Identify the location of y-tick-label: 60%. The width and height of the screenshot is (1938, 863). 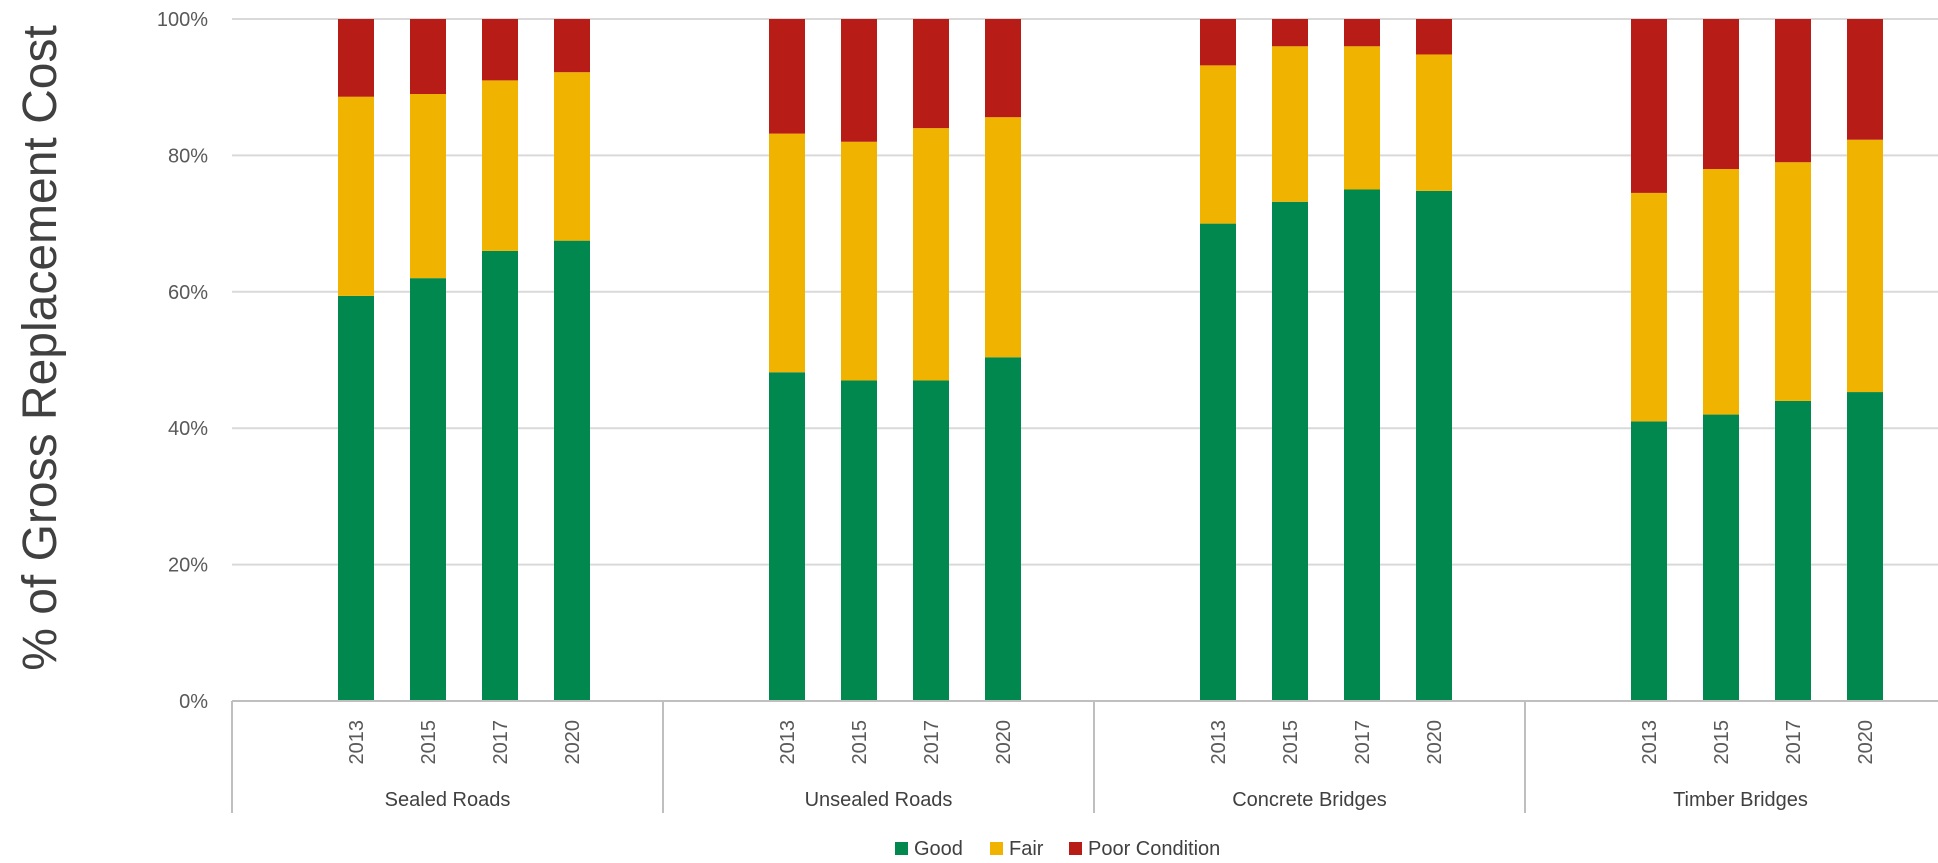
(188, 293).